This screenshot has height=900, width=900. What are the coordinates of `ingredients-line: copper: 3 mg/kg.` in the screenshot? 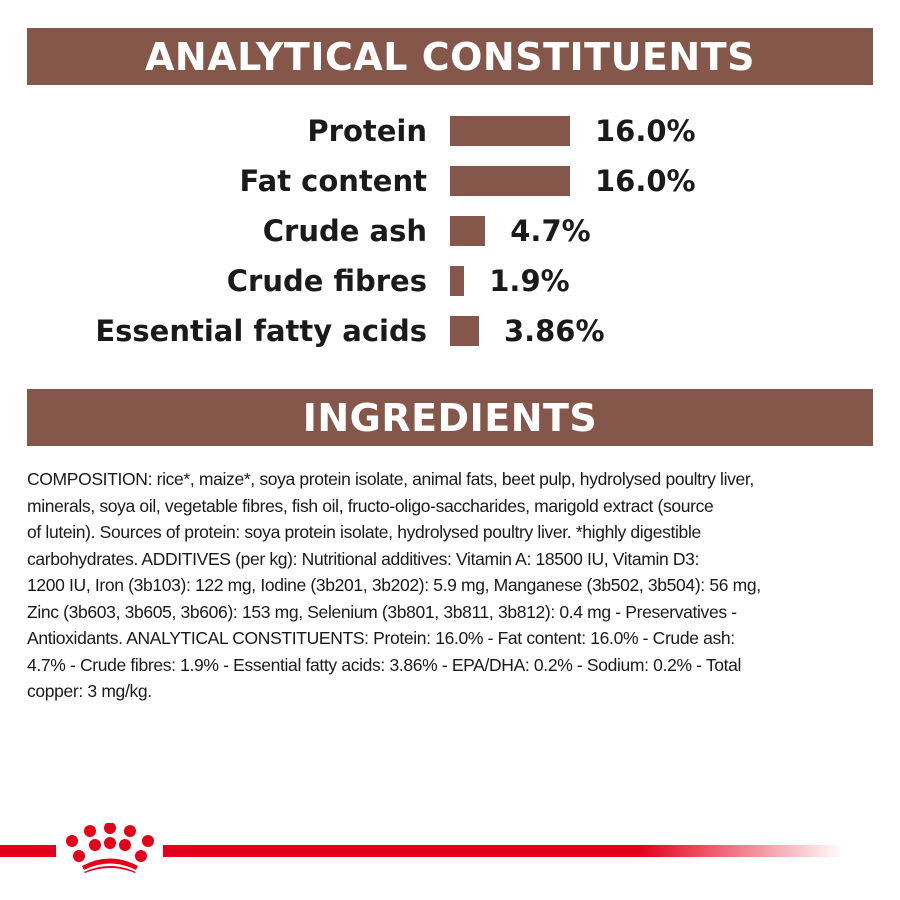 It's located at (89, 691).